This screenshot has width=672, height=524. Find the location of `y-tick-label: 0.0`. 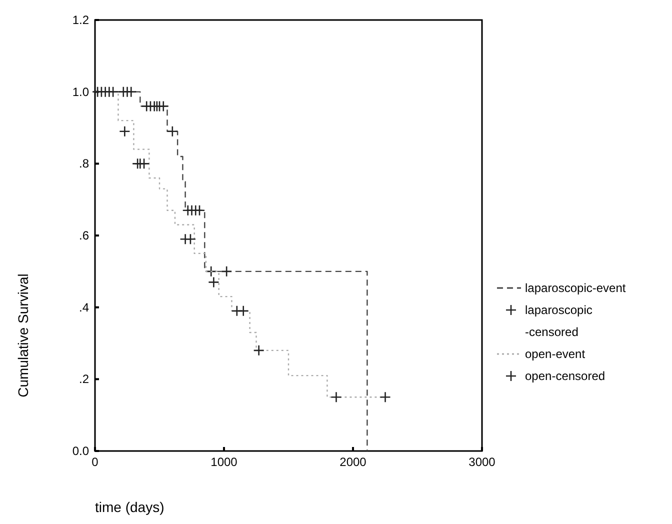

y-tick-label: 0.0 is located at coordinates (81, 451).